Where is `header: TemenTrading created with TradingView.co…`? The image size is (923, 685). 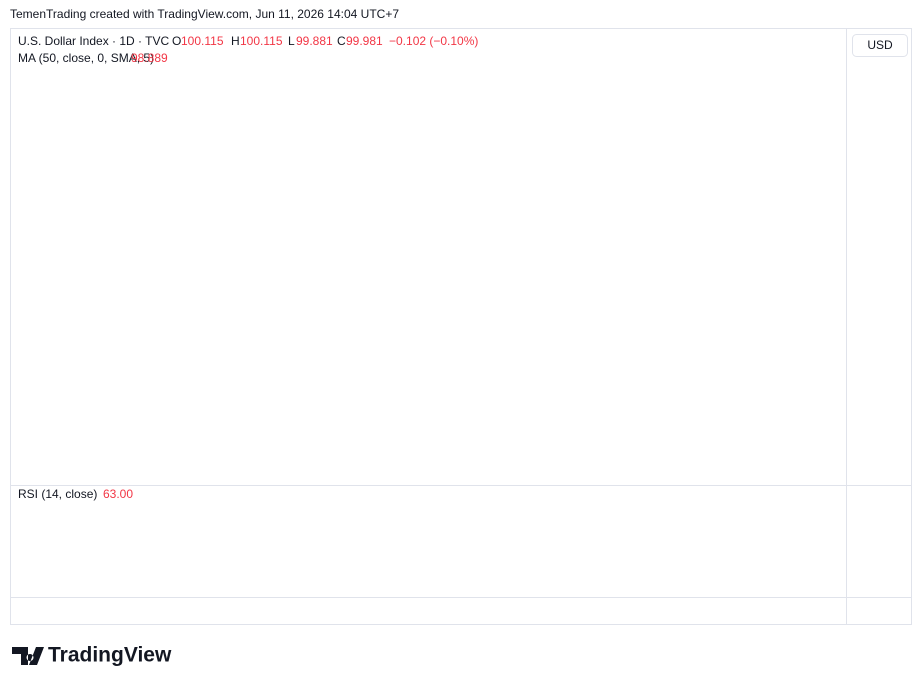 header: TemenTrading created with TradingView.co… is located at coordinates (204, 14).